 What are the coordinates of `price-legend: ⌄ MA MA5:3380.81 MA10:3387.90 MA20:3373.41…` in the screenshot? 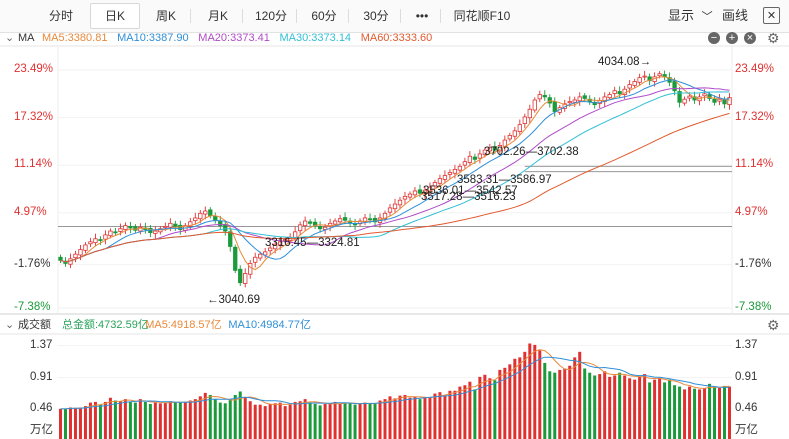 It's located at (394, 38).